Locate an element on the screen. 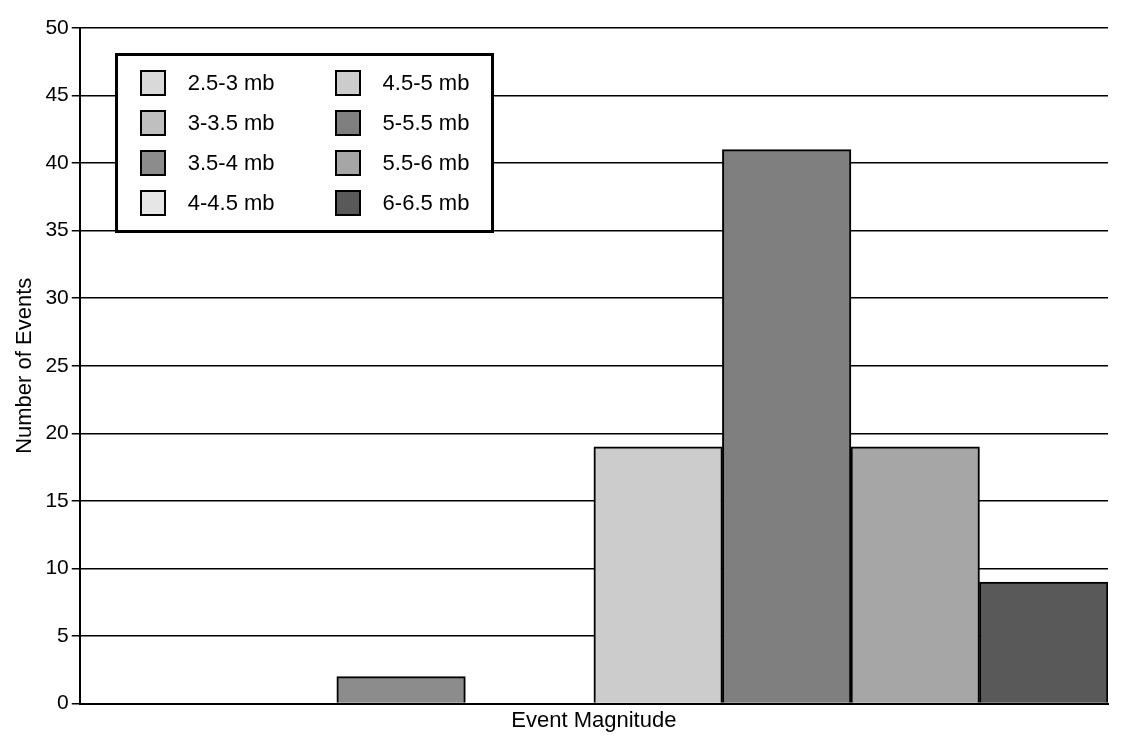  legend-label: 5.5-6 mb is located at coordinates (426, 163).